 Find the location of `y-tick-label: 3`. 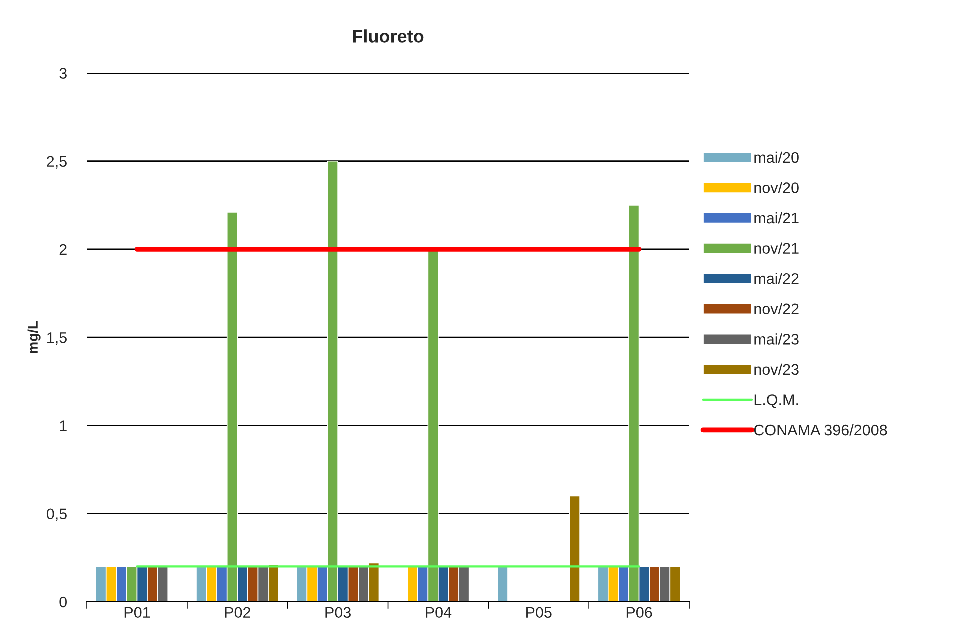

y-tick-label: 3 is located at coordinates (63, 73).